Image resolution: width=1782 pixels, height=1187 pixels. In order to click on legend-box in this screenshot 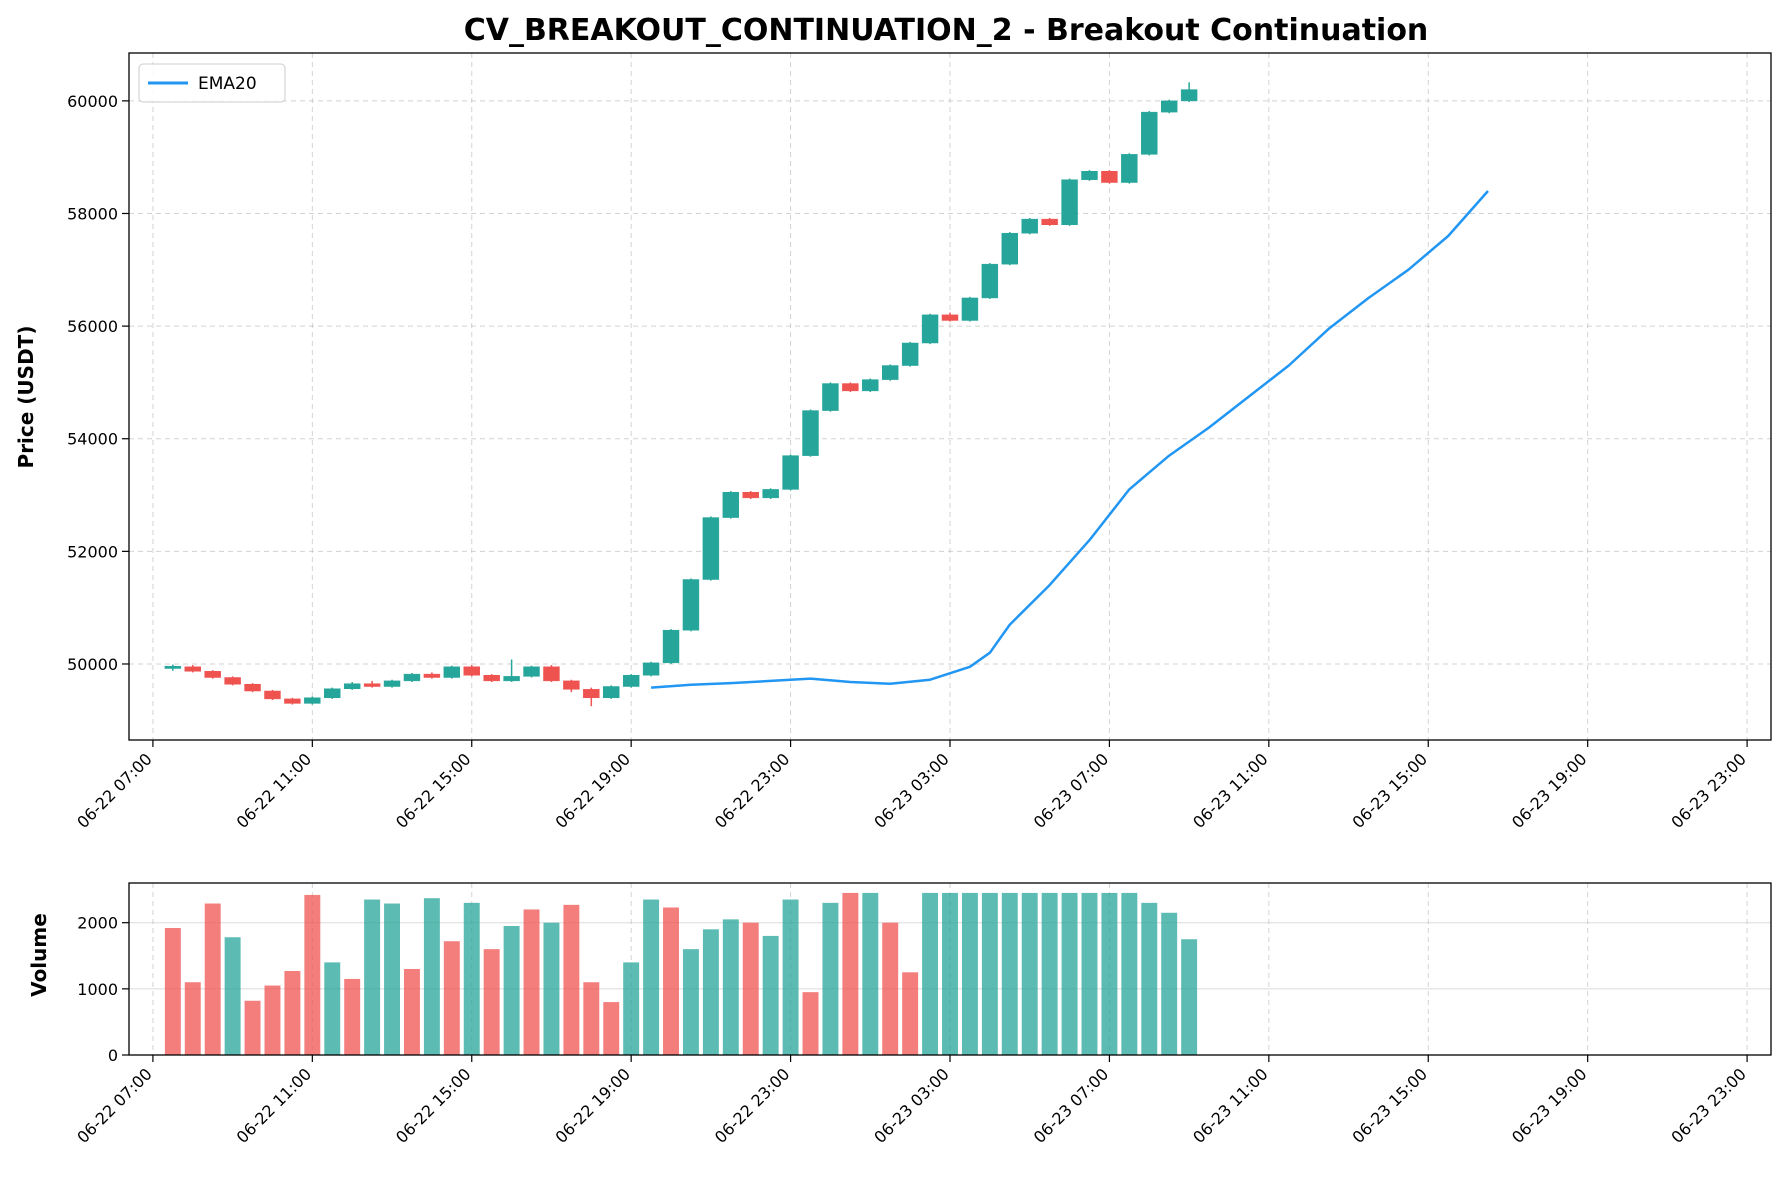, I will do `click(212, 83)`.